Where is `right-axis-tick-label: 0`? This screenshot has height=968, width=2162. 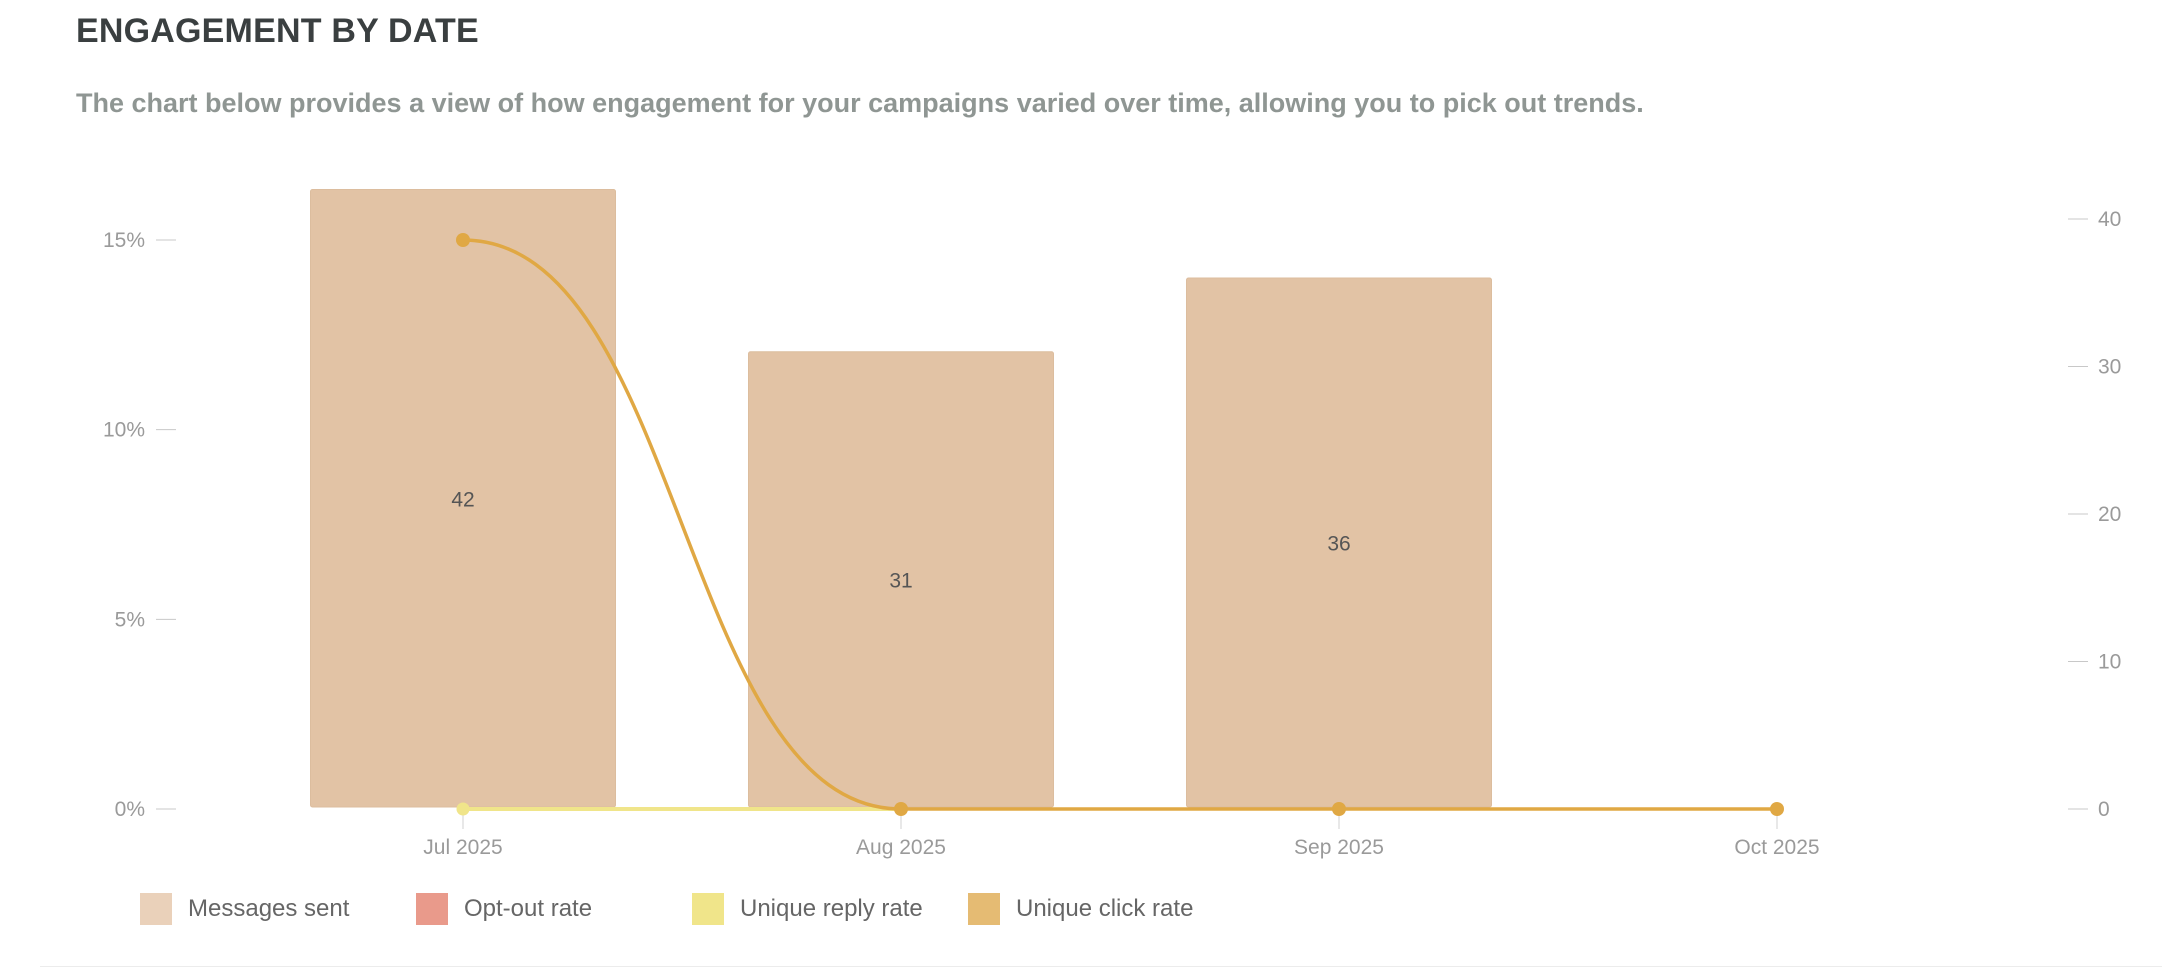 right-axis-tick-label: 0 is located at coordinates (2104, 809).